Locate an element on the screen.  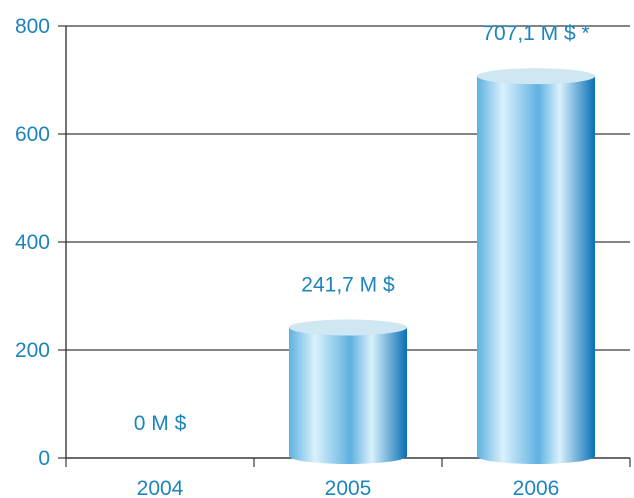
data-label: 707,1 M $ * is located at coordinates (535, 33).